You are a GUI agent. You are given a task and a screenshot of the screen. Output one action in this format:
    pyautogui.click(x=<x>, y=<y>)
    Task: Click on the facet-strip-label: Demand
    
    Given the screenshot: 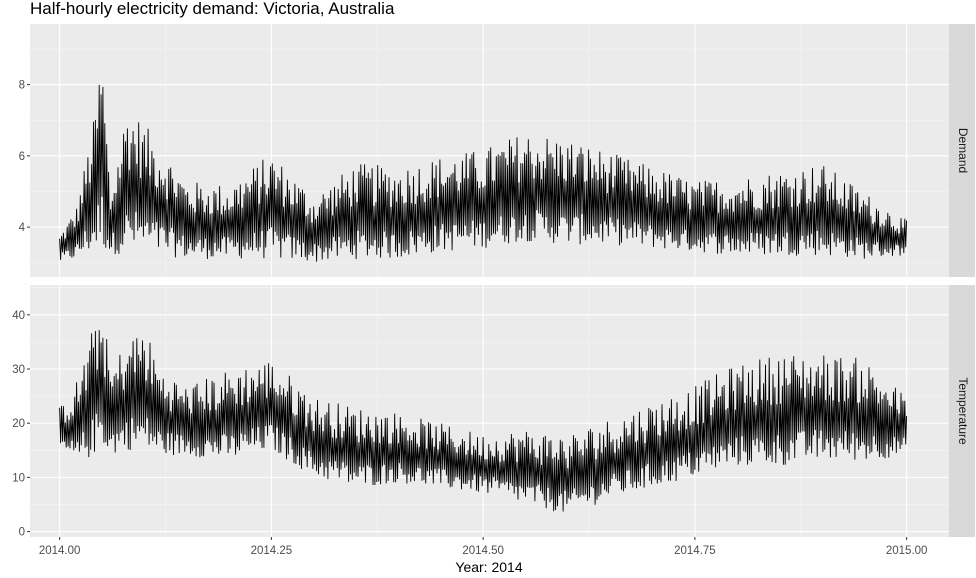 What is the action you would take?
    pyautogui.click(x=963, y=150)
    